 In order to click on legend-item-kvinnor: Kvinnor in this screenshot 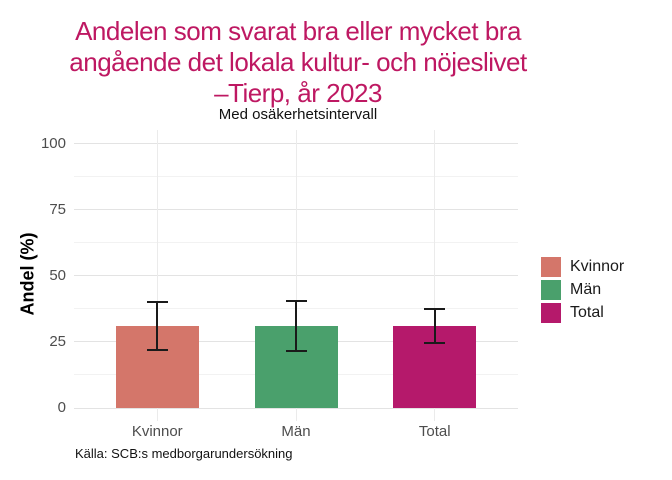, I will do `click(582, 267)`.